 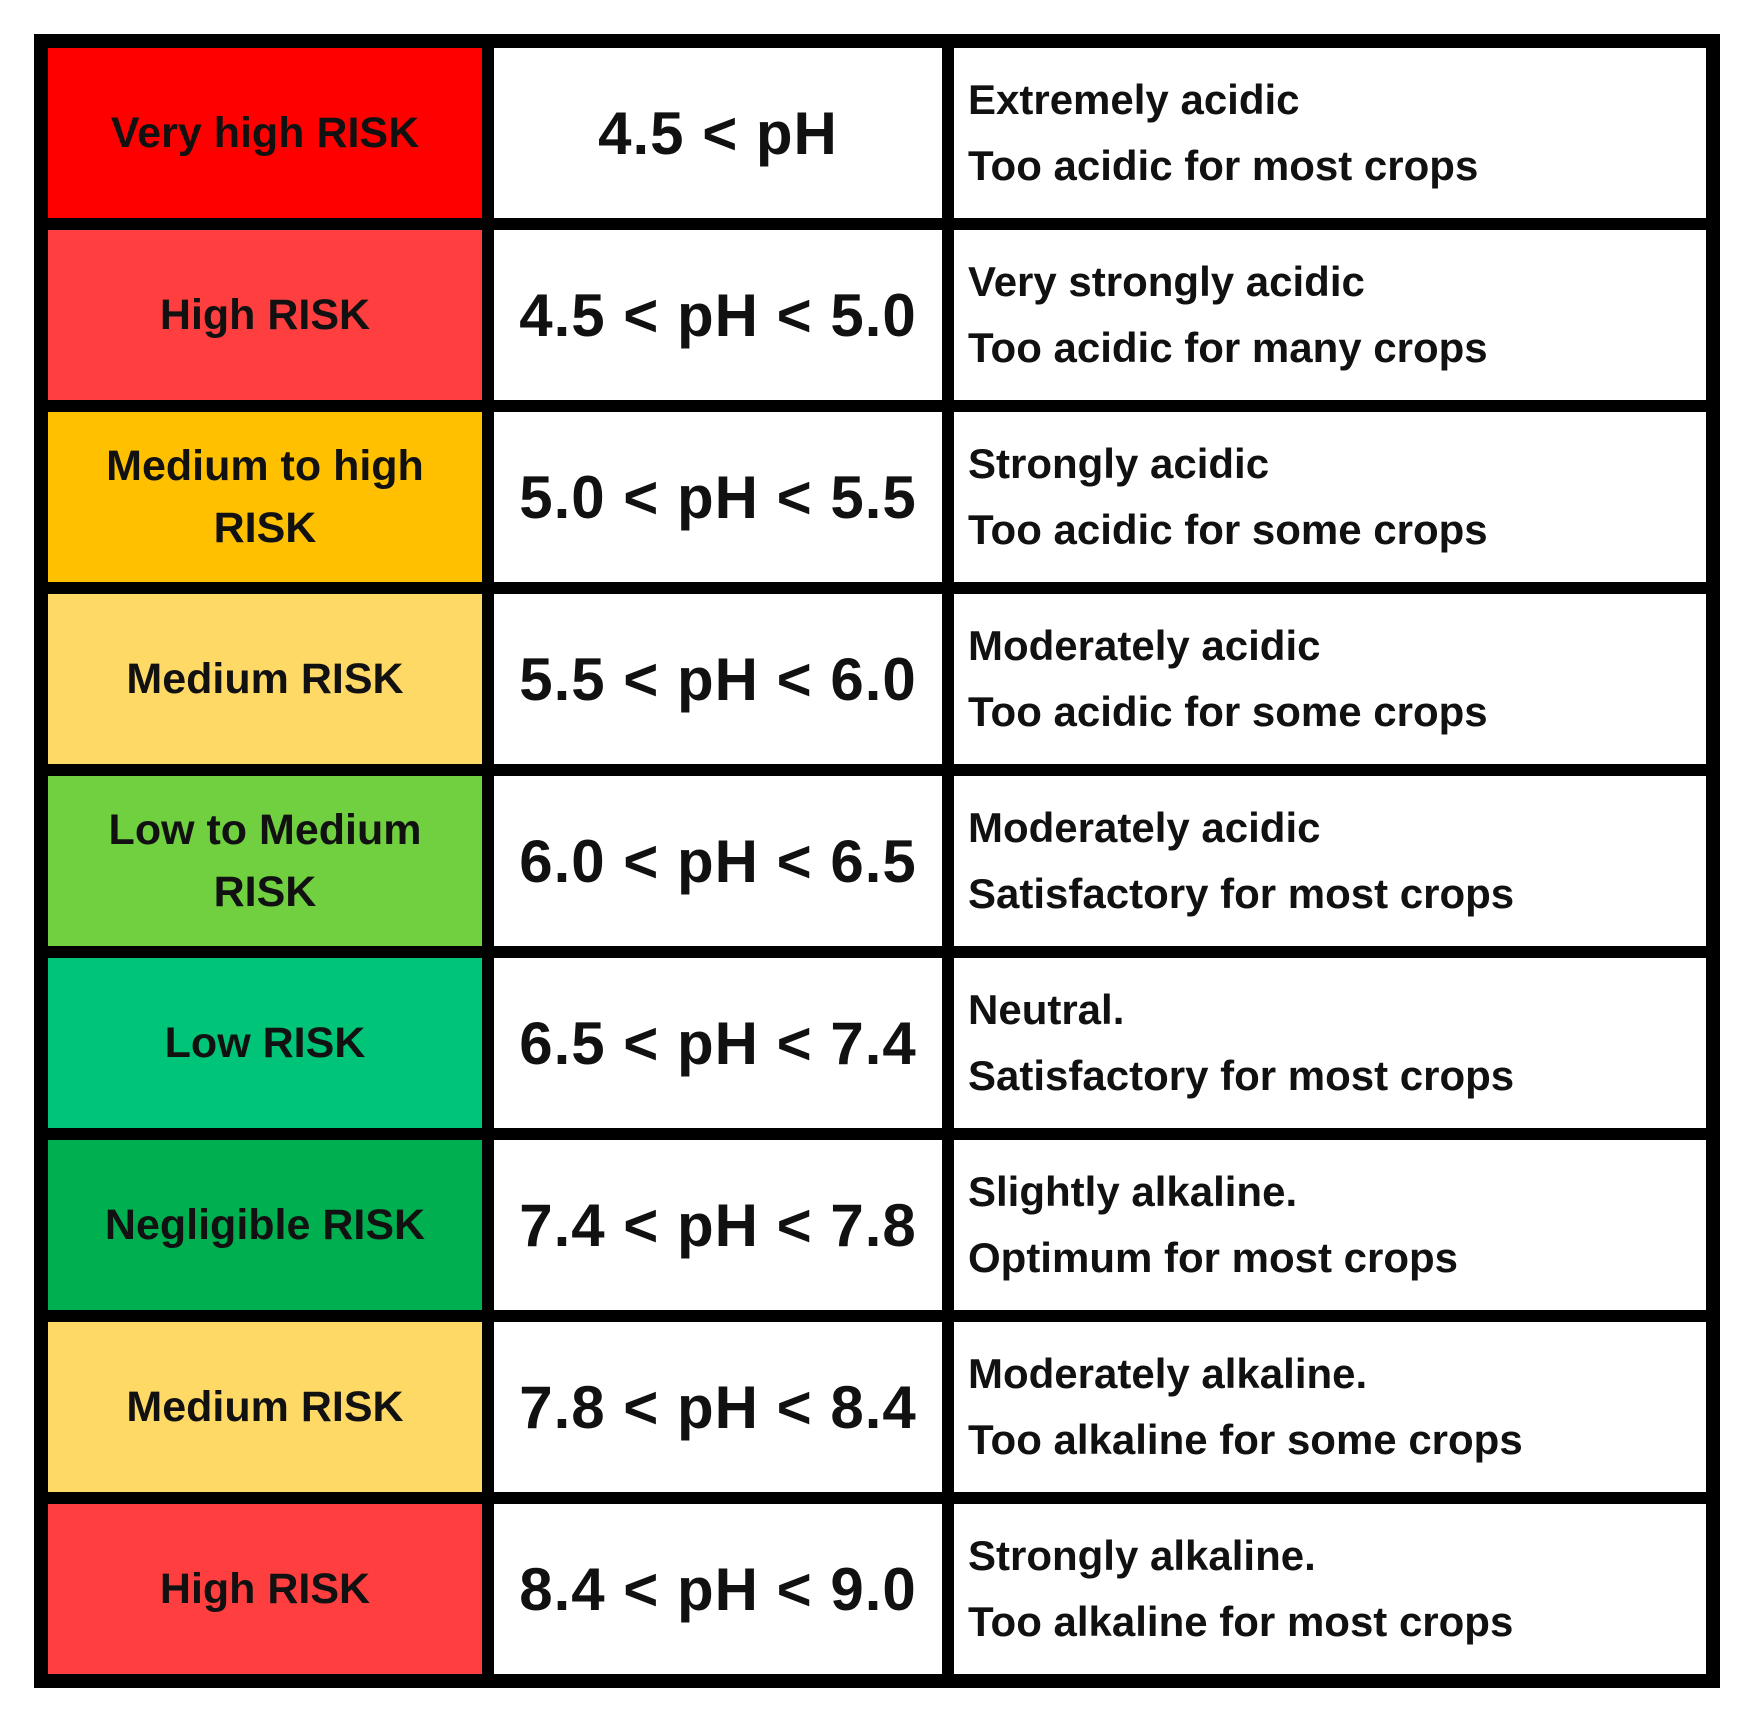 I want to click on ph-range-cell: 4.5 < pH < 5.0, so click(x=718, y=315).